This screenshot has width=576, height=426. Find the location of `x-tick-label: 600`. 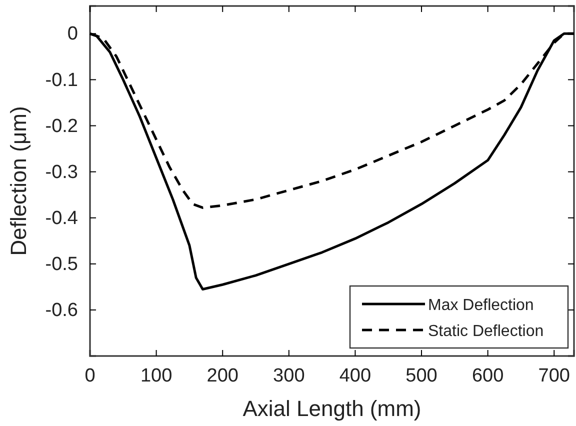

x-tick-label: 600 is located at coordinates (488, 375).